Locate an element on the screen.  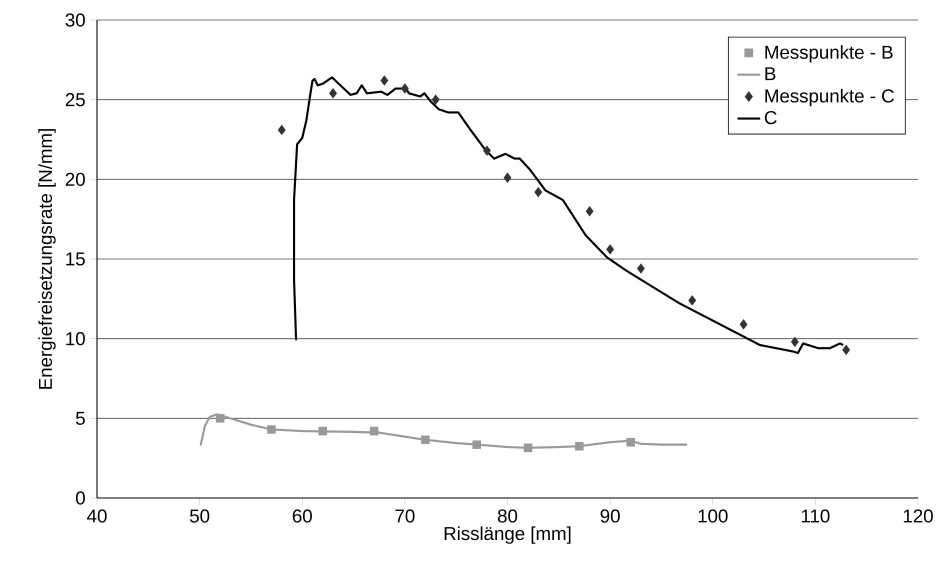
x-tick-label: 80 is located at coordinates (508, 516).